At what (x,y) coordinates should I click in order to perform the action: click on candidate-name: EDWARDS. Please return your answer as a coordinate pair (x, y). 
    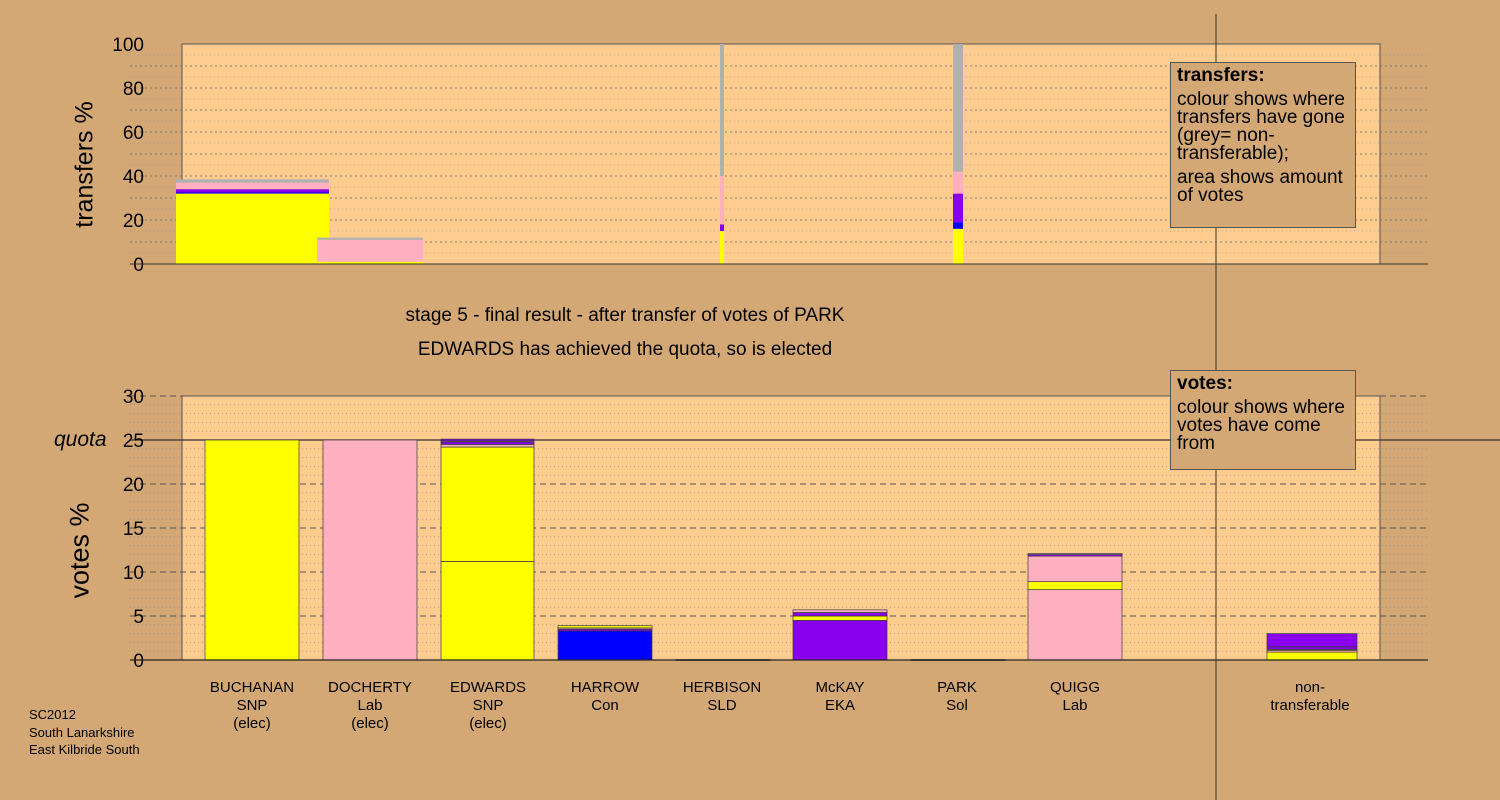
    Looking at the image, I should click on (488, 687).